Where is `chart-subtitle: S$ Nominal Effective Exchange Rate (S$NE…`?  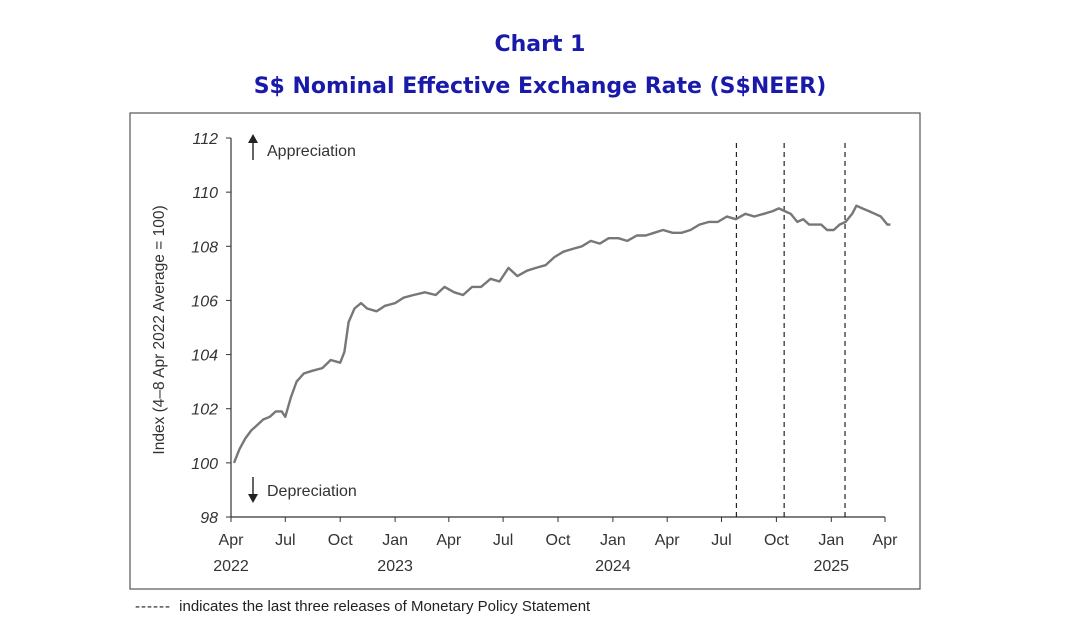
chart-subtitle: S$ Nominal Effective Exchange Rate (S$NE… is located at coordinates (540, 86).